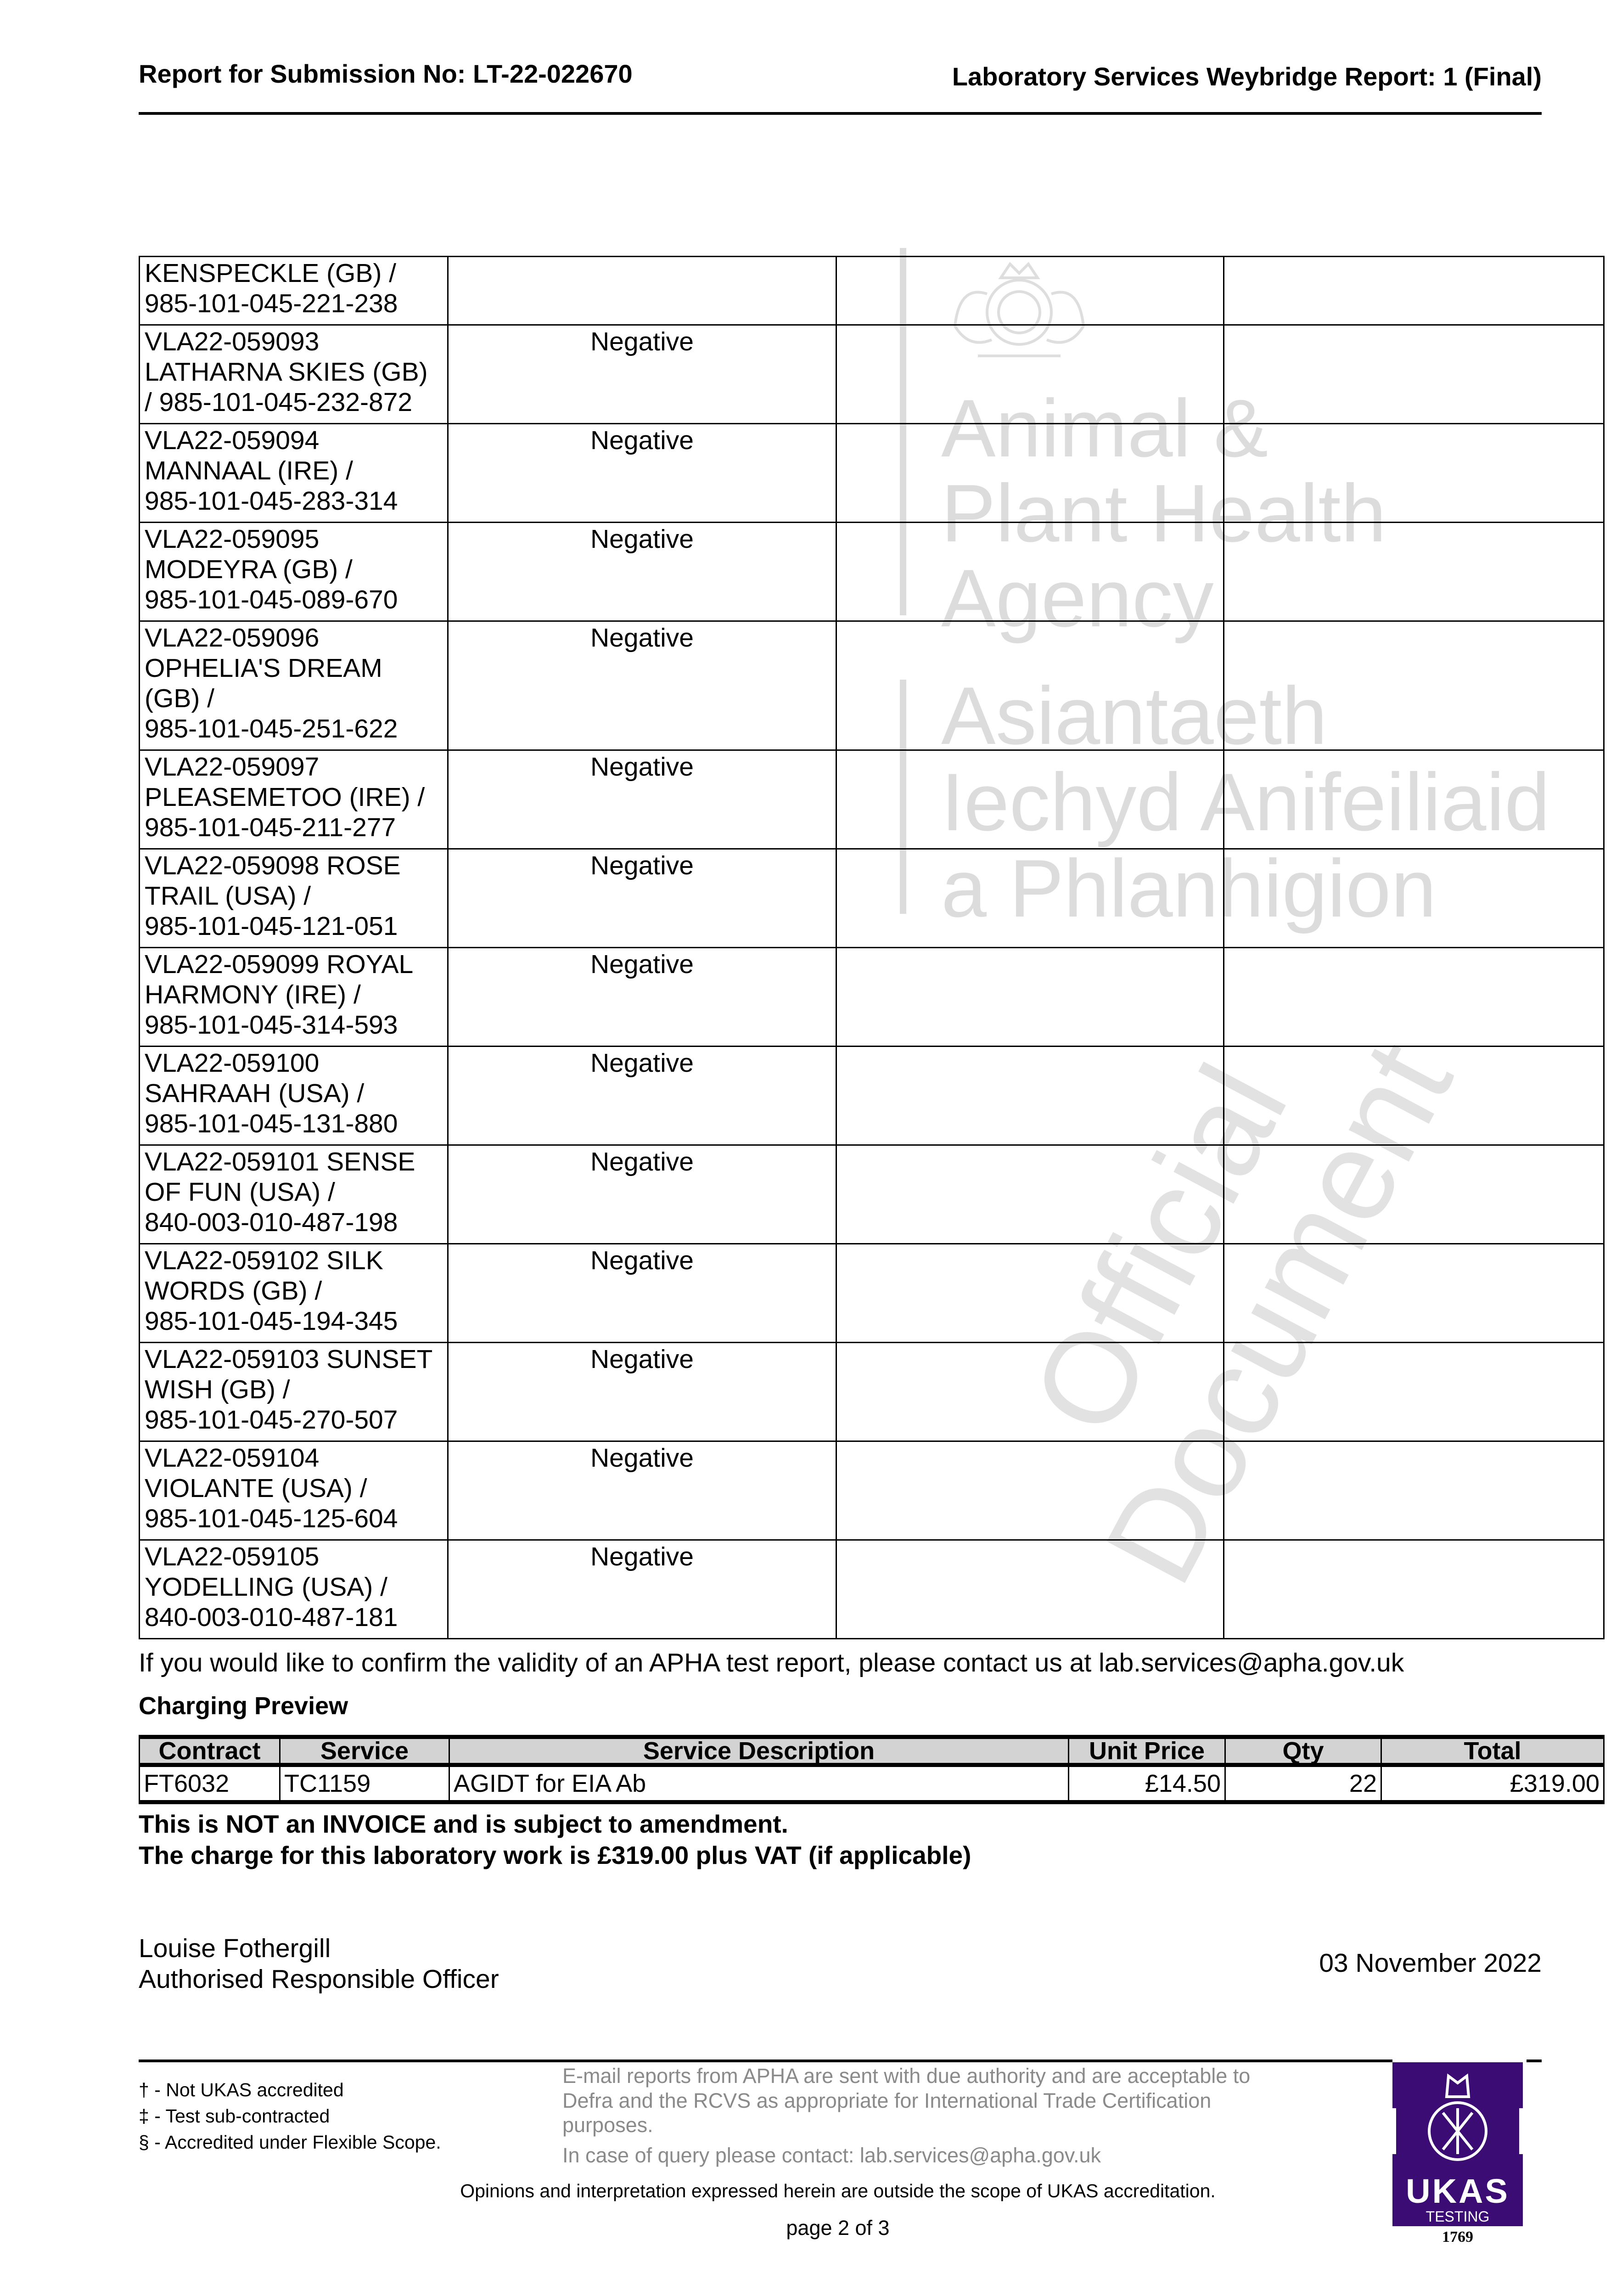 This screenshot has width=1622, height=2296. I want to click on ukas-testing: TESTING, so click(1458, 2216).